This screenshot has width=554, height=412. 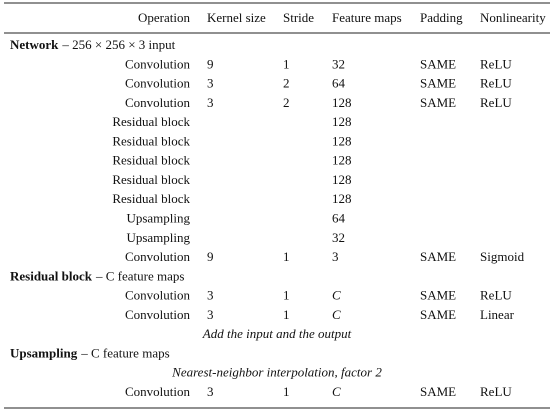 I want to click on section-title: Network, so click(x=34, y=44).